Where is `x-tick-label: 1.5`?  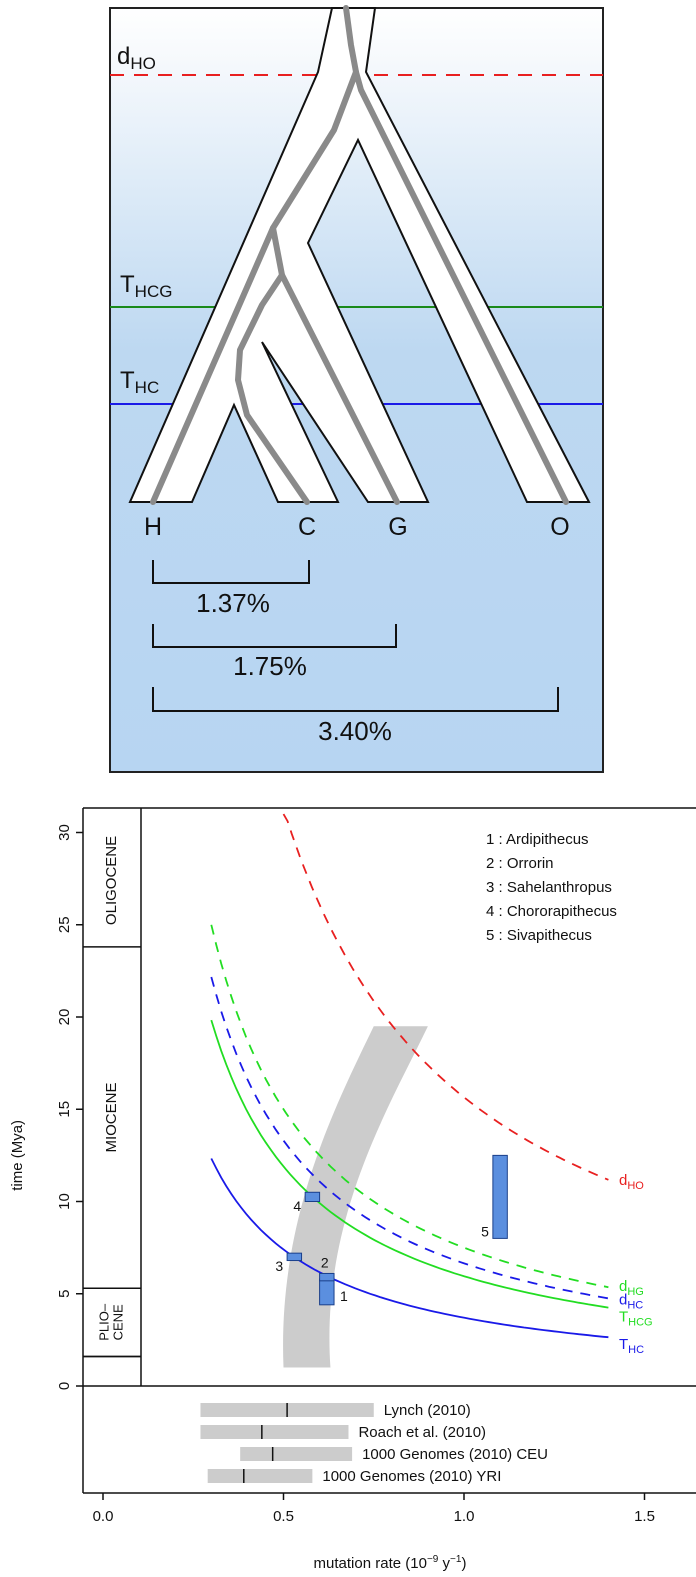
x-tick-label: 1.5 is located at coordinates (644, 1516).